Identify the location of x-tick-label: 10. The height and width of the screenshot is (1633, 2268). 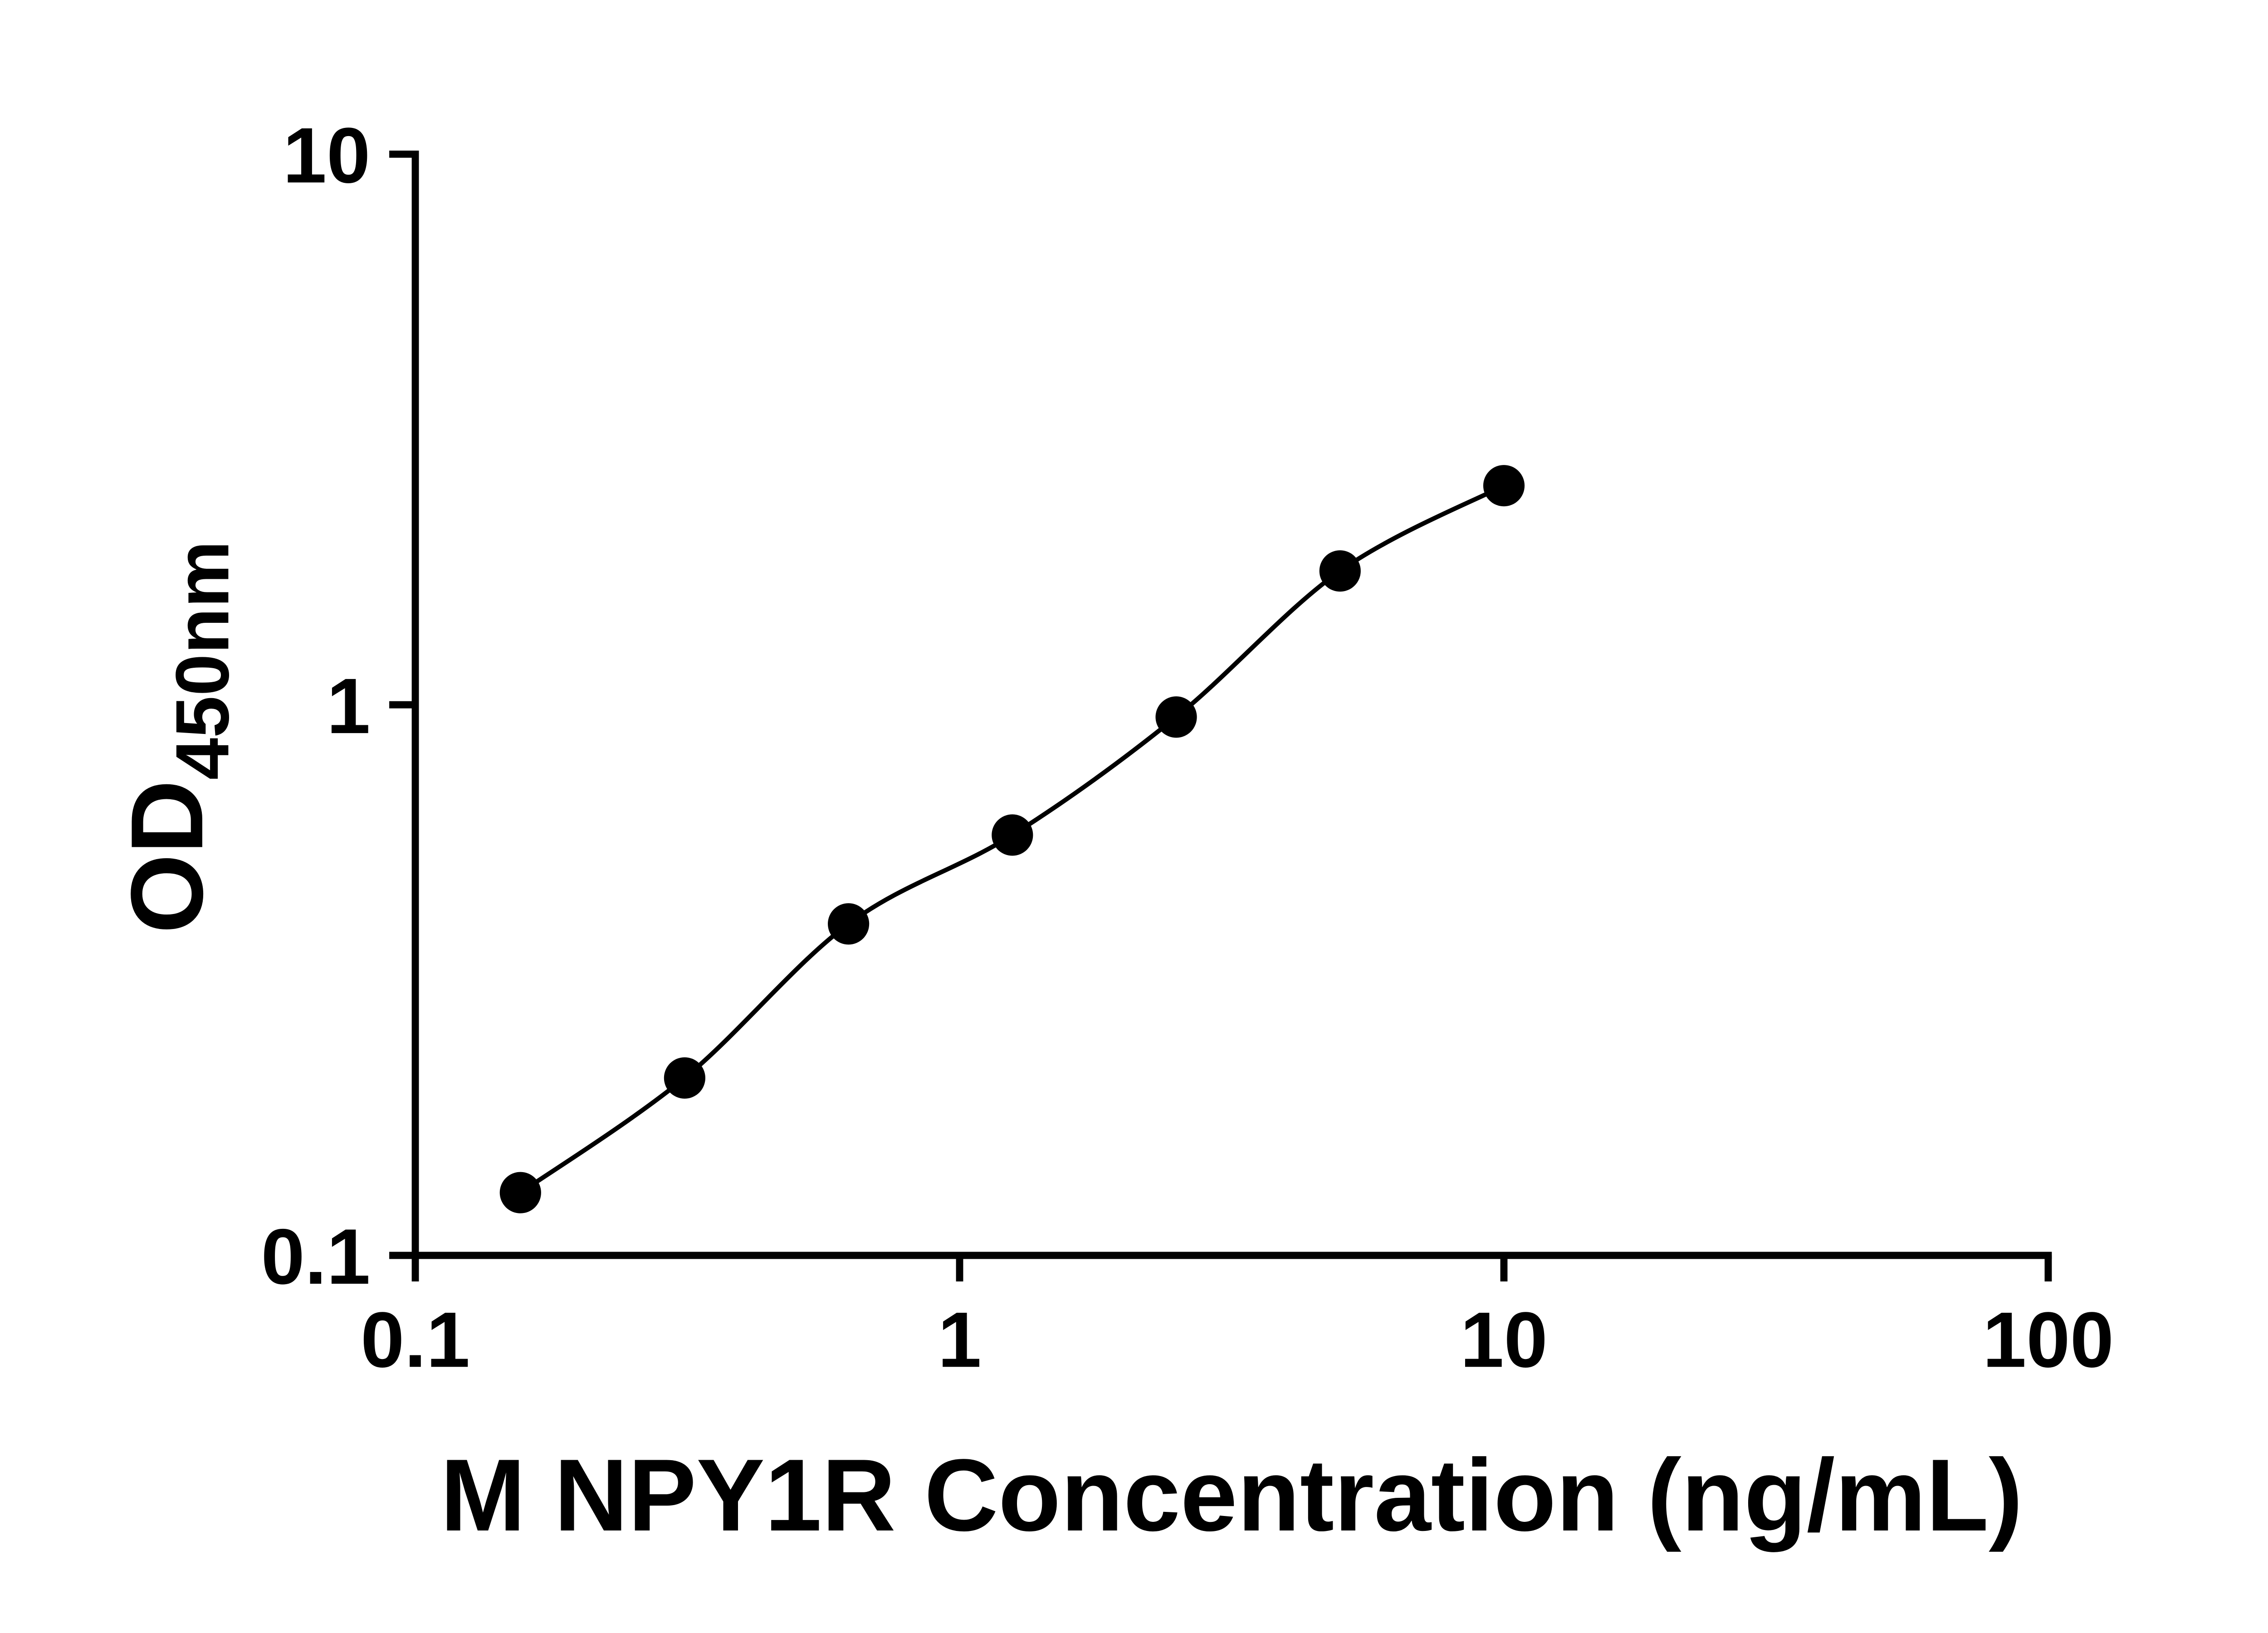
(1504, 1340).